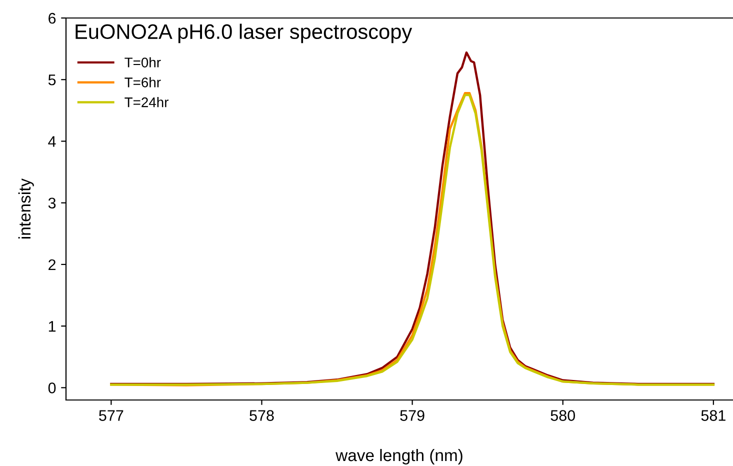 The height and width of the screenshot is (466, 733). I want to click on y-tick-label: 5, so click(52, 80).